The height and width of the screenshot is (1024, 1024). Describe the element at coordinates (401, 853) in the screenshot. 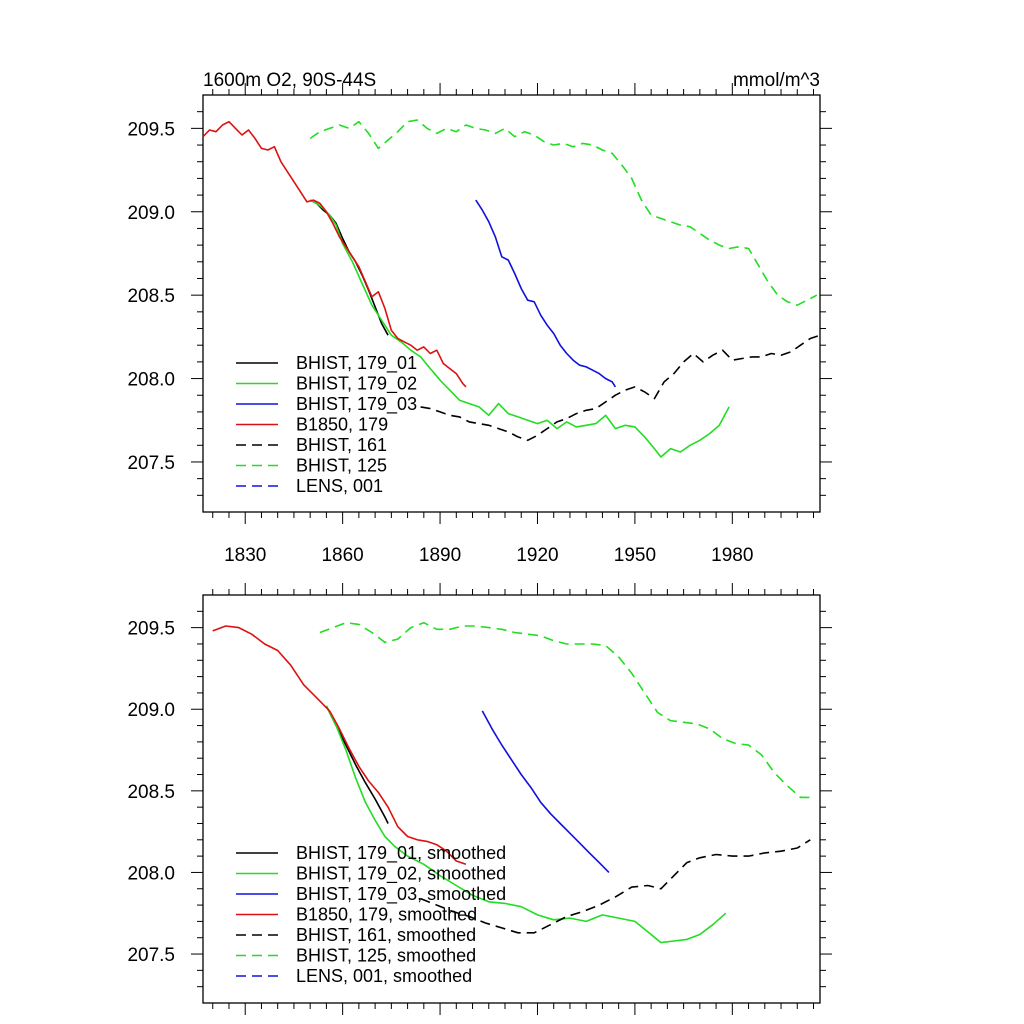

I see `legend-label: BHIST, 179_01, smoothed` at that location.